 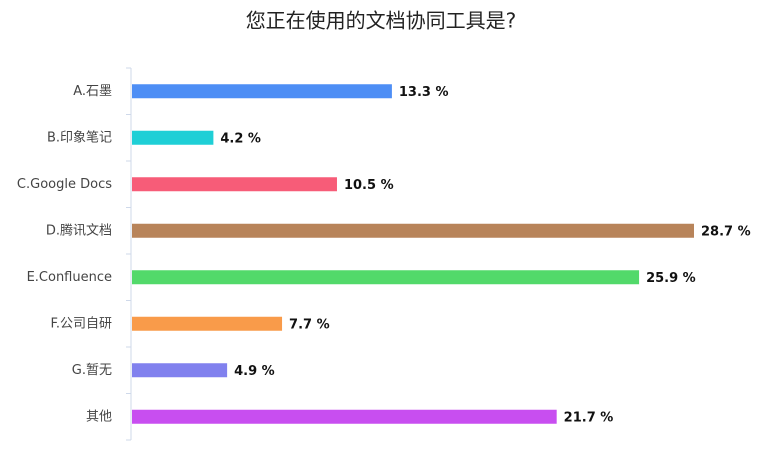 I want to click on data-label: 13.3 %, so click(x=424, y=92).